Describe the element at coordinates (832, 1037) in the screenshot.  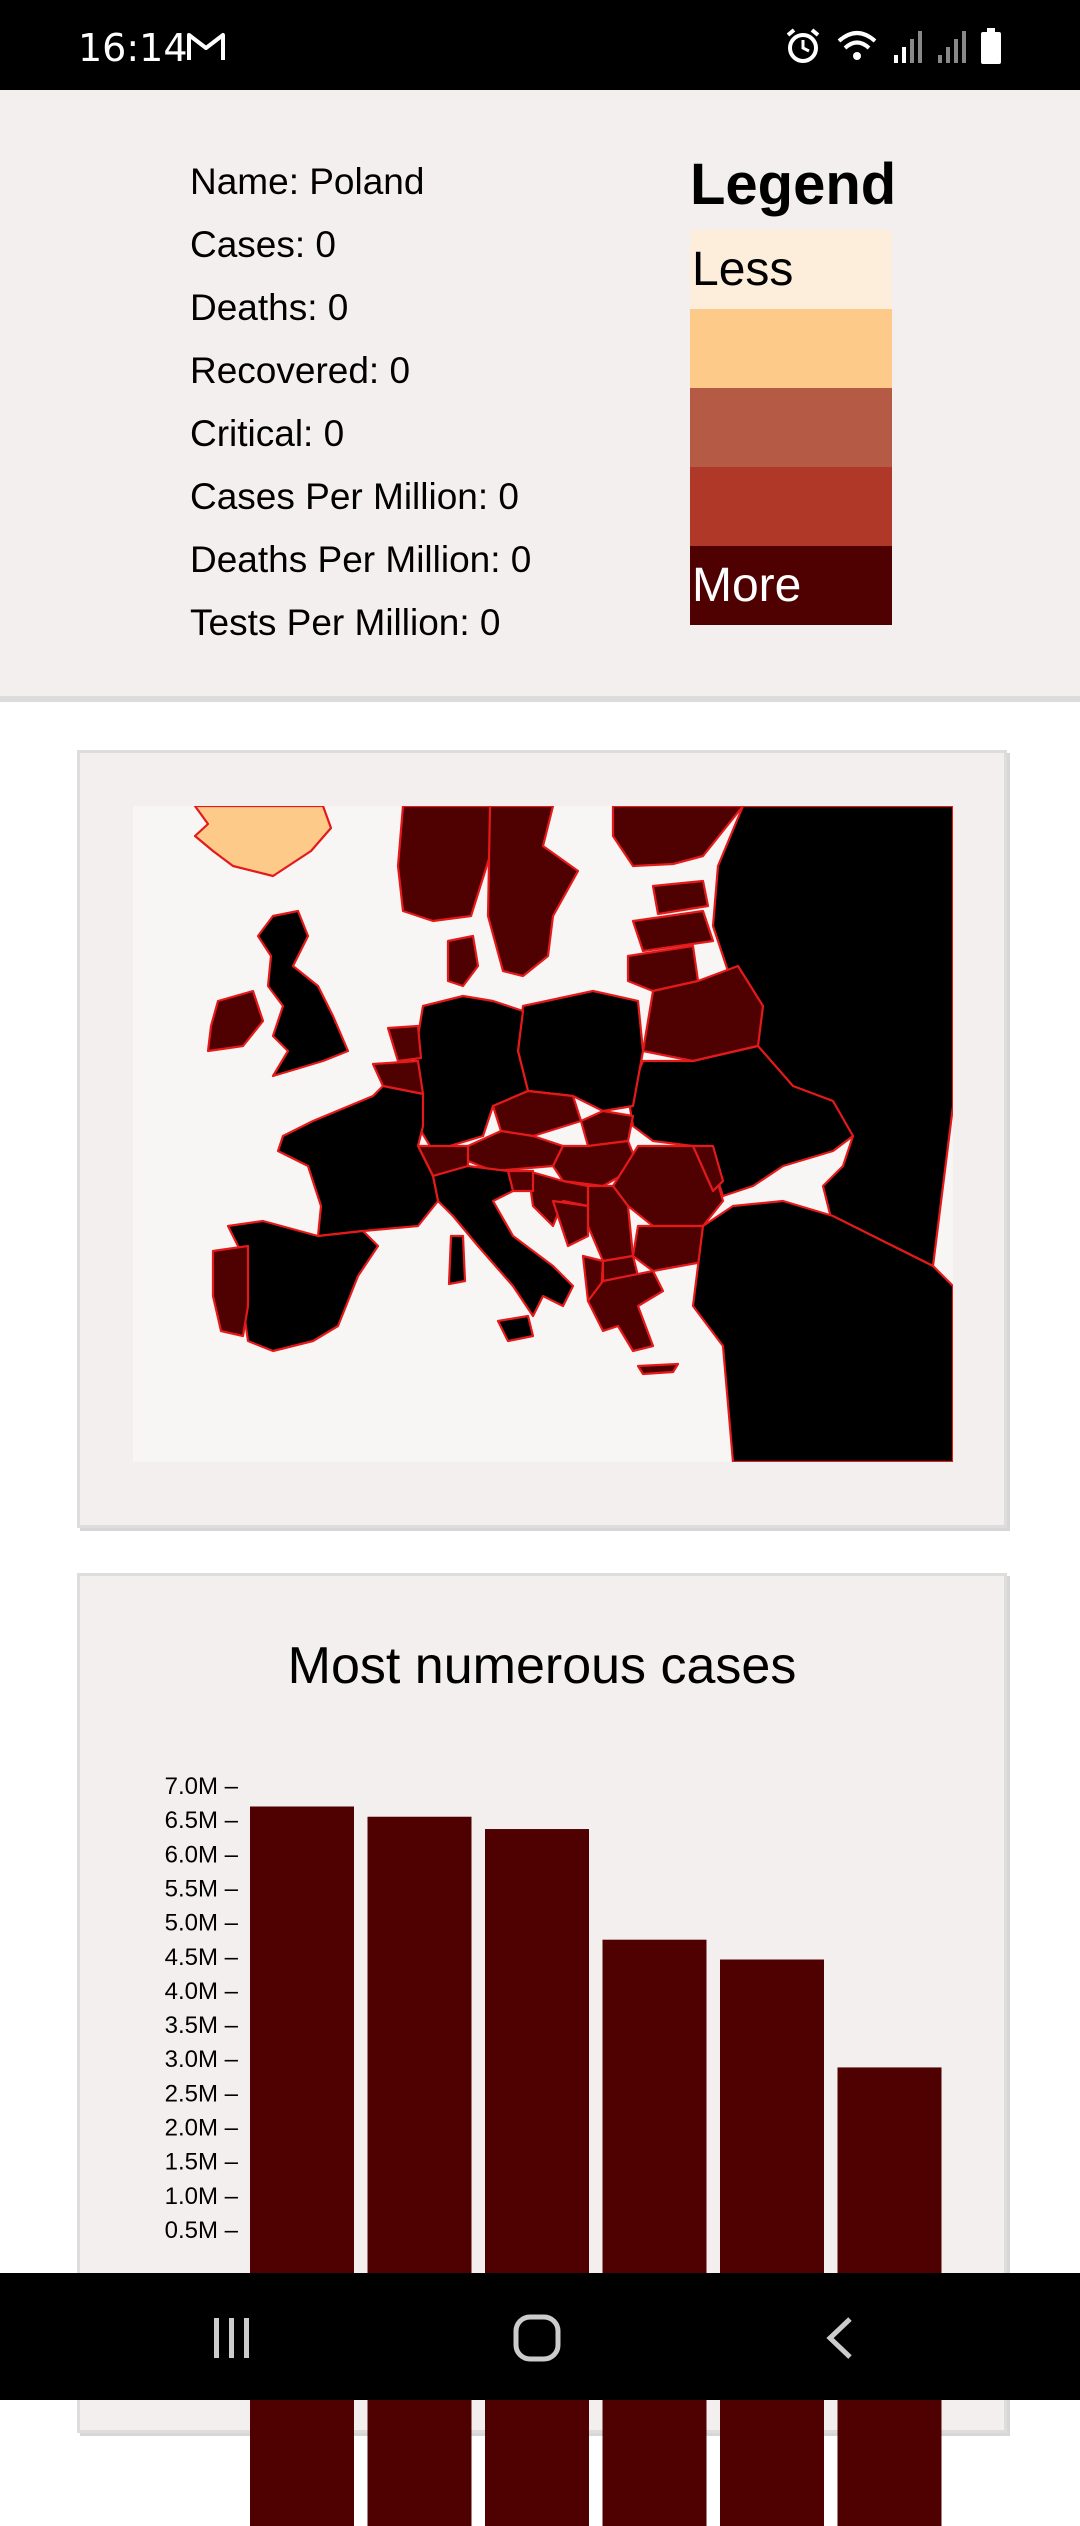
I see `country-russia` at that location.